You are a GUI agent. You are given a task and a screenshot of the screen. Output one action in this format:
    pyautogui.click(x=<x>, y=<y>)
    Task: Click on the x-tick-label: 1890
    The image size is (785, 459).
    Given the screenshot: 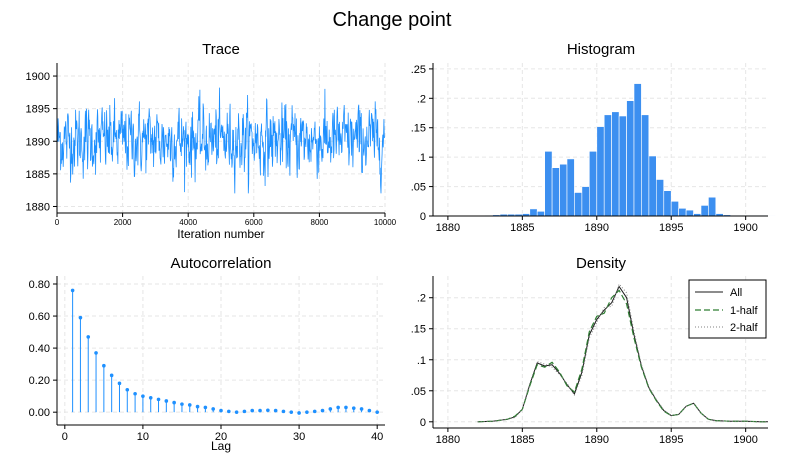 What is the action you would take?
    pyautogui.click(x=597, y=228)
    